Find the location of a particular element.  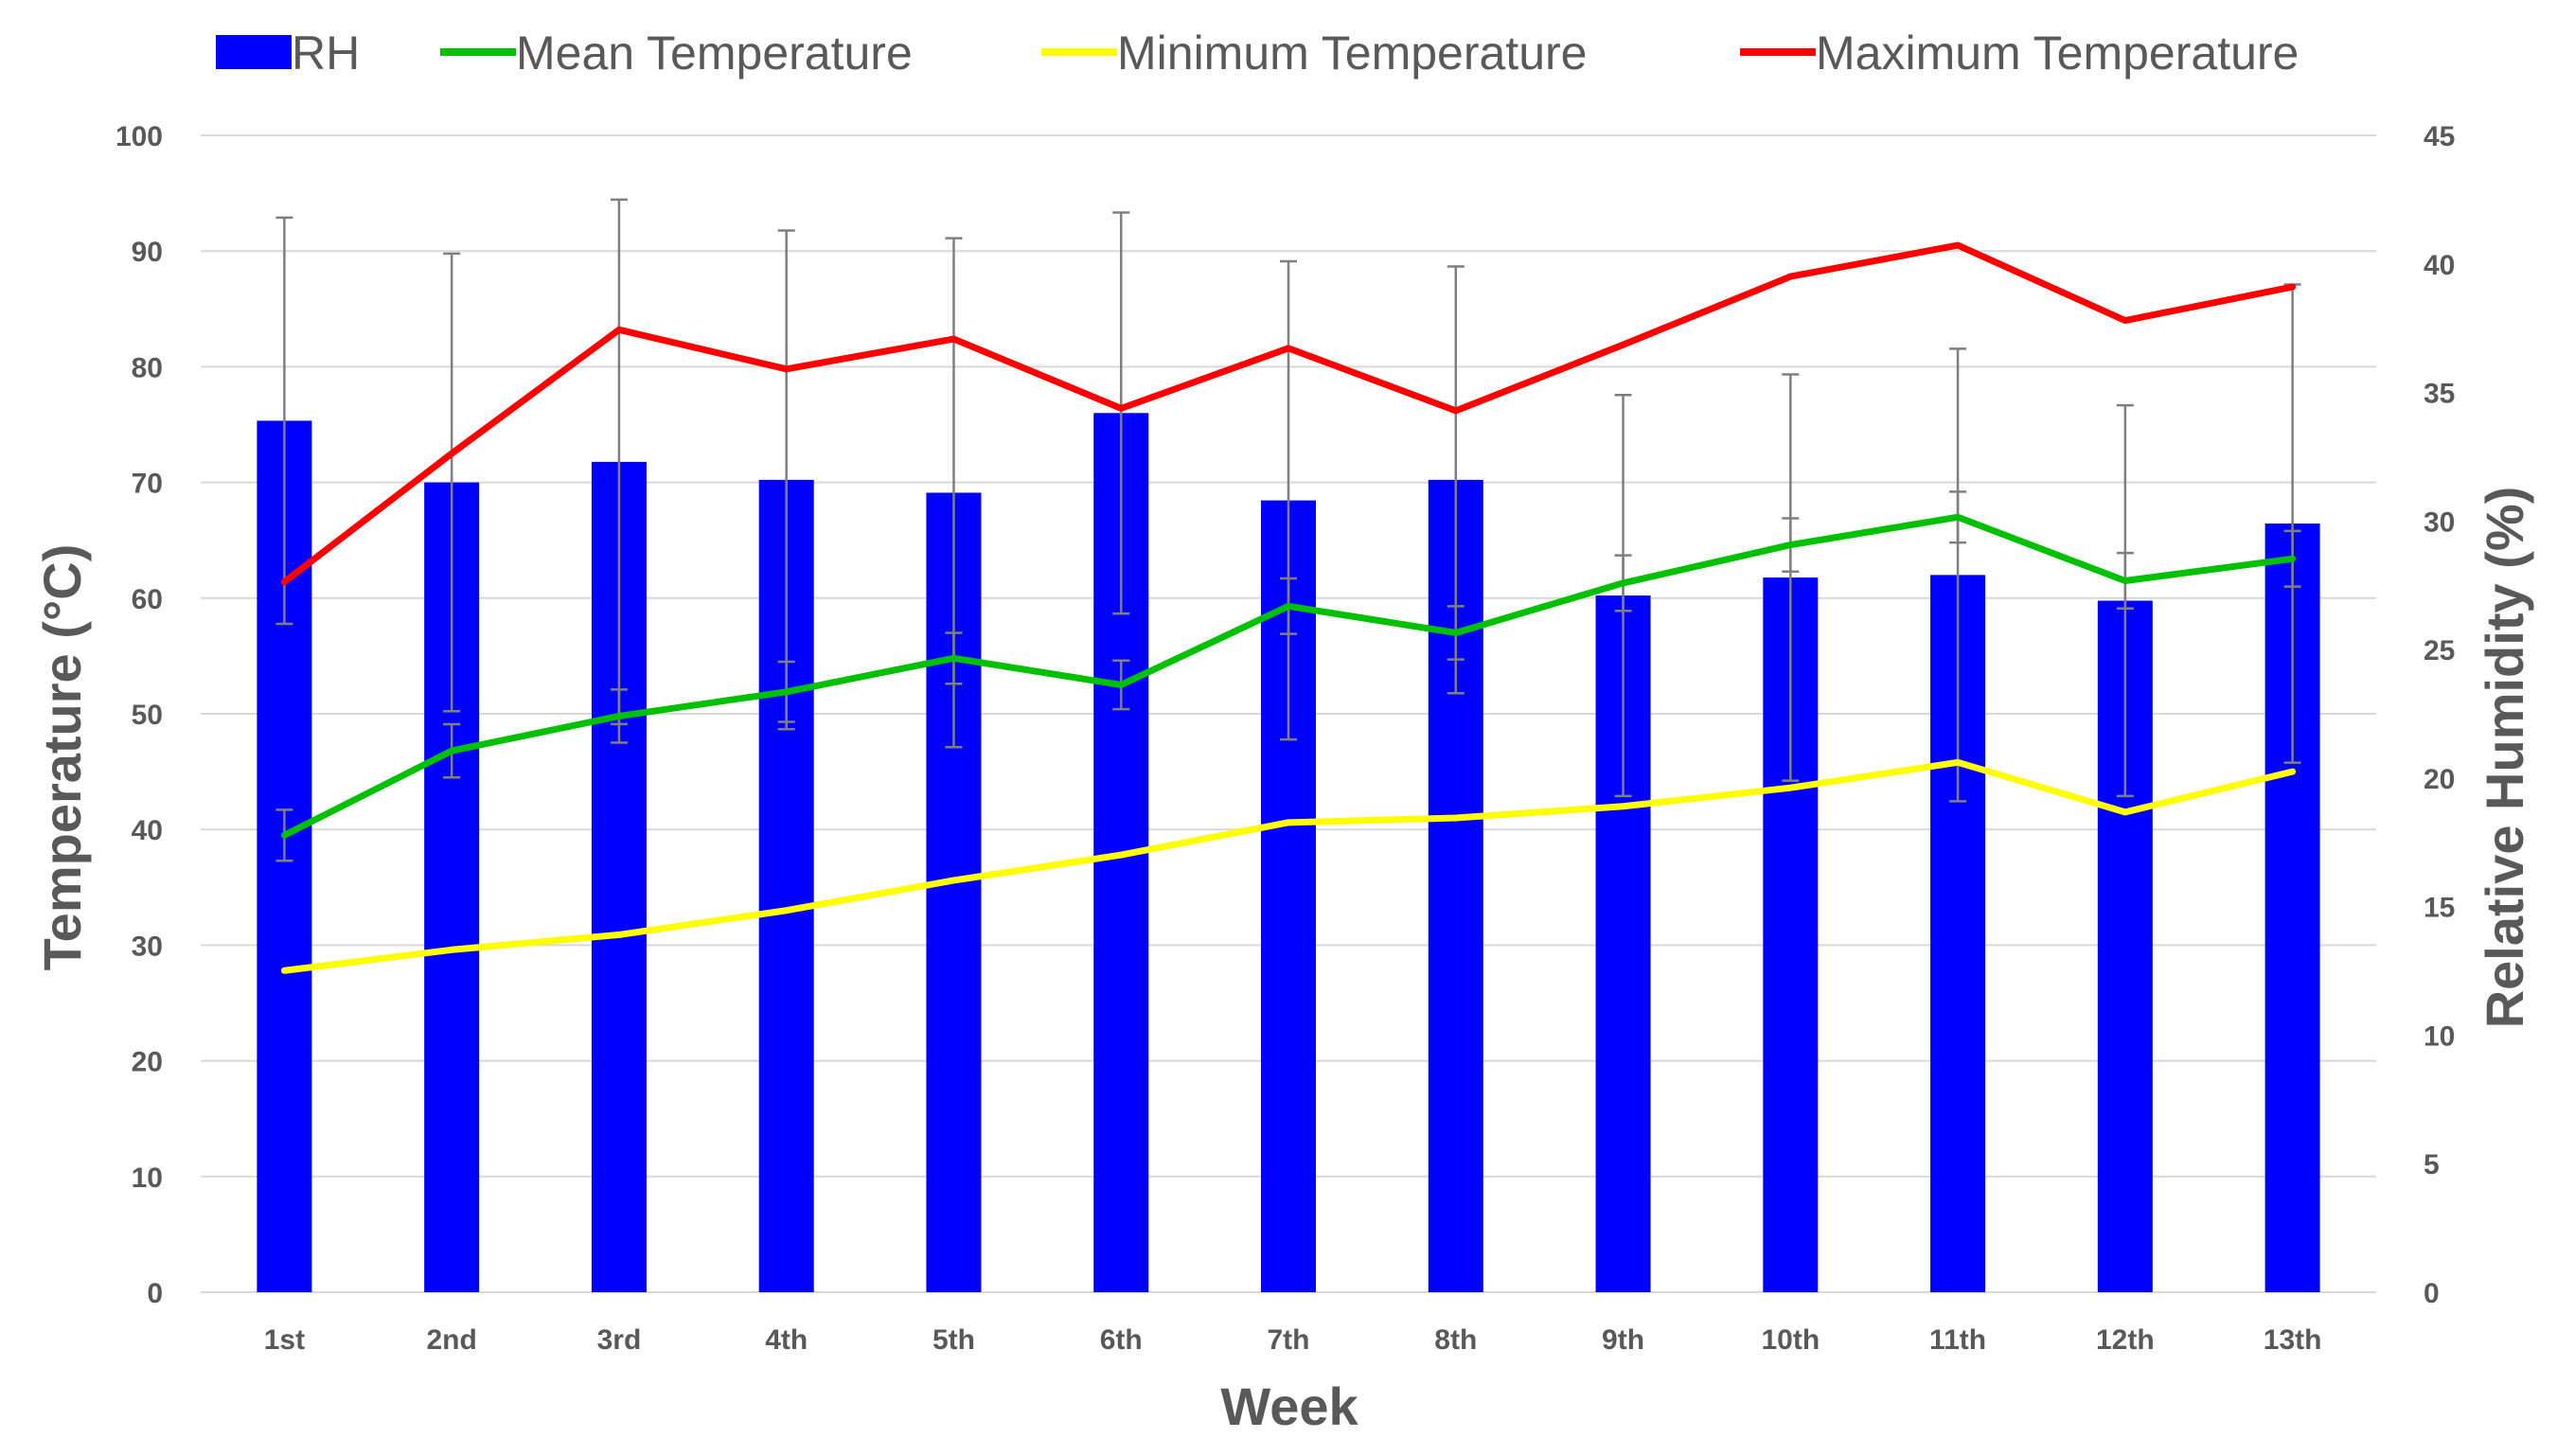

y2-tick-label: 25 is located at coordinates (2440, 650).